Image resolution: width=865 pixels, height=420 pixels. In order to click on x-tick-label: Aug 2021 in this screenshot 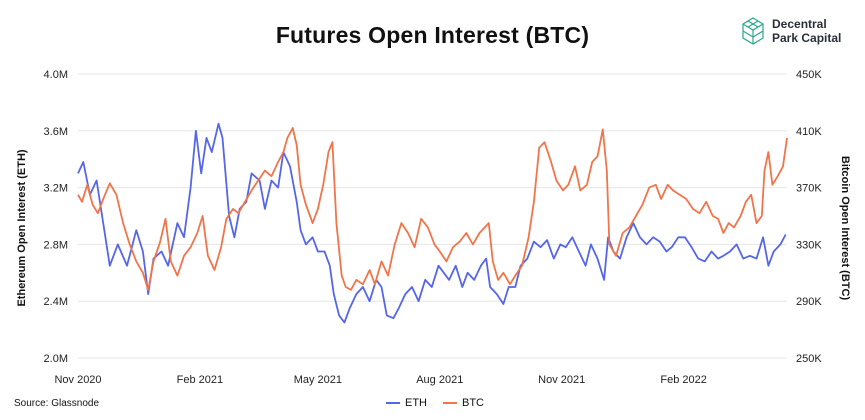, I will do `click(439, 380)`.